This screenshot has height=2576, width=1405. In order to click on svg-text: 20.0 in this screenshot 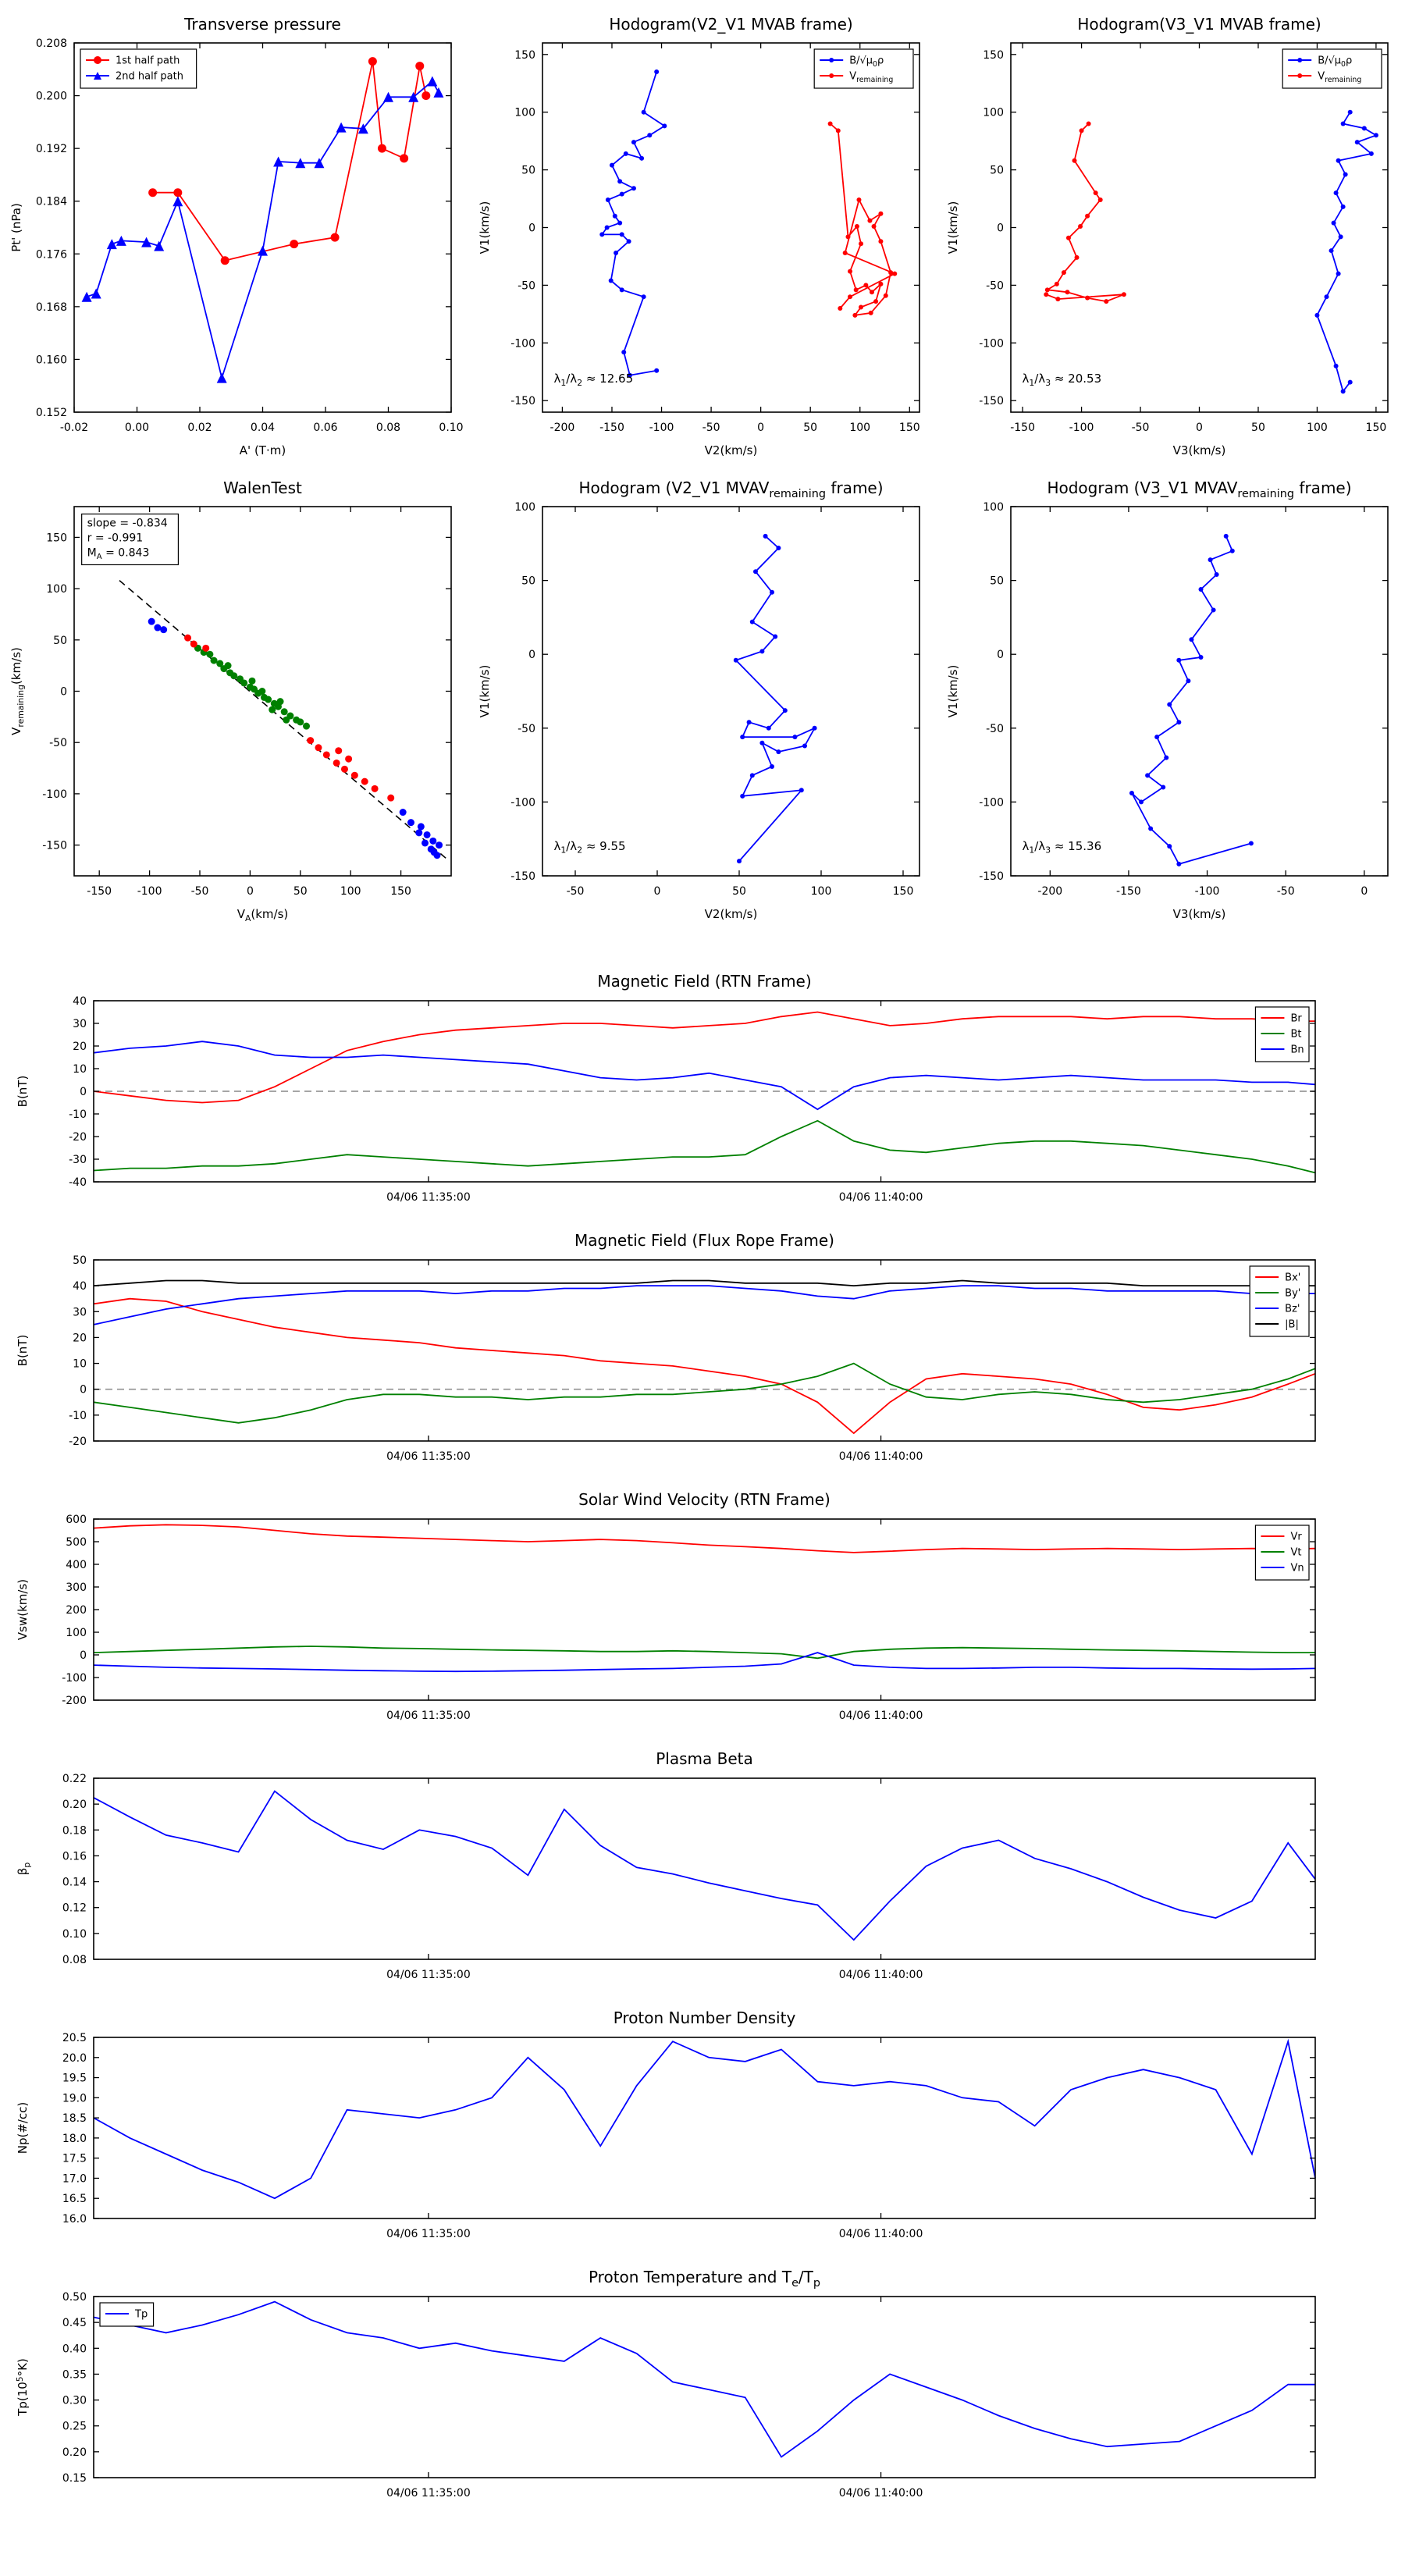, I will do `click(74, 2058)`.